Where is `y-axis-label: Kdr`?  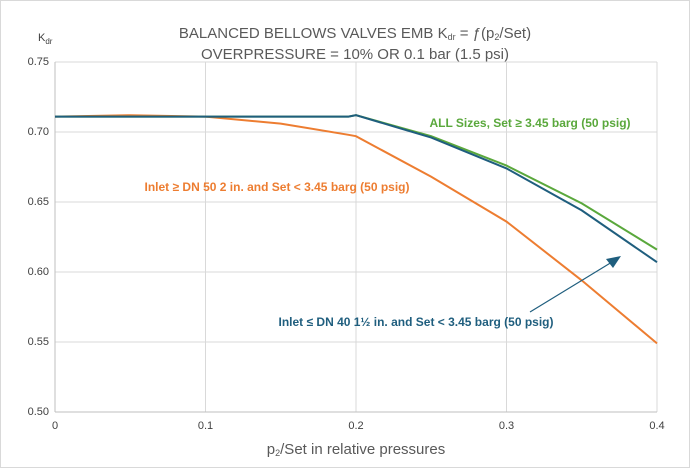 y-axis-label: Kdr is located at coordinates (45, 39).